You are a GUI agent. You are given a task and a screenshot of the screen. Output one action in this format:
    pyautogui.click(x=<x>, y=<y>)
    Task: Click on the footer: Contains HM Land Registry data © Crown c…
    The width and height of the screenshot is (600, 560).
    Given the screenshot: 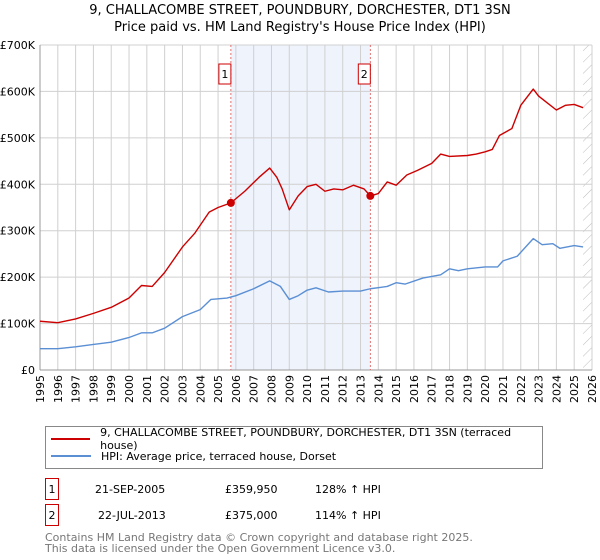 What is the action you would take?
    pyautogui.click(x=259, y=543)
    